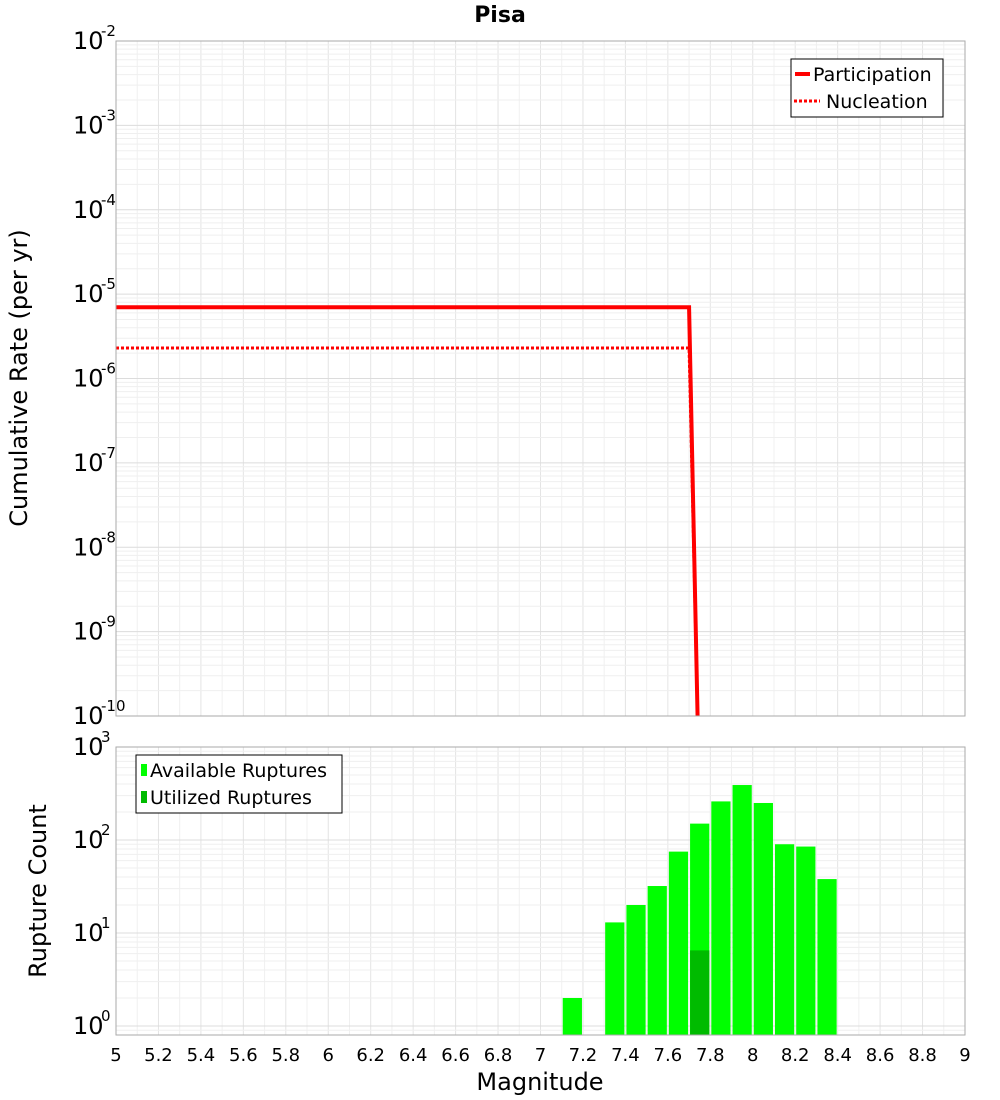  What do you see at coordinates (540, 1055) in the screenshot?
I see `x-tick-label: 7` at bounding box center [540, 1055].